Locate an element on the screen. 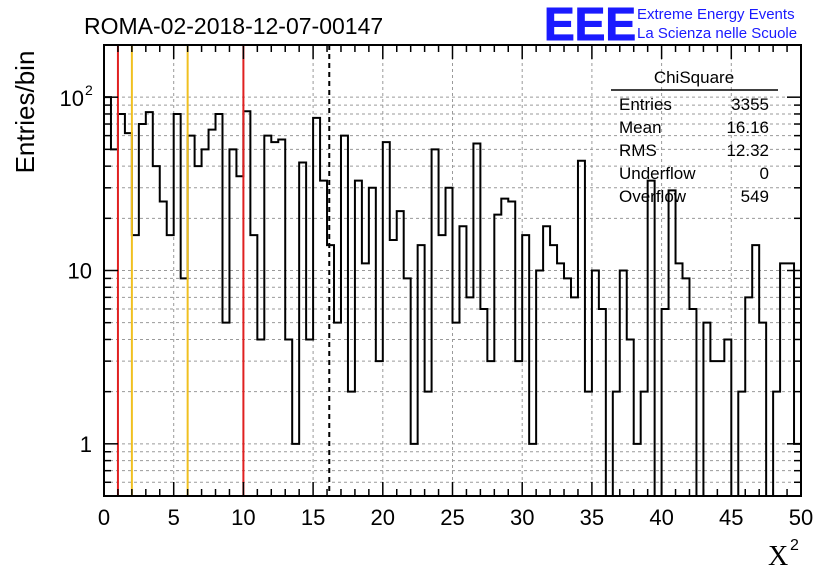 Image resolution: width=836 pixels, height=572 pixels. x-tick-label: 35 is located at coordinates (592, 517).